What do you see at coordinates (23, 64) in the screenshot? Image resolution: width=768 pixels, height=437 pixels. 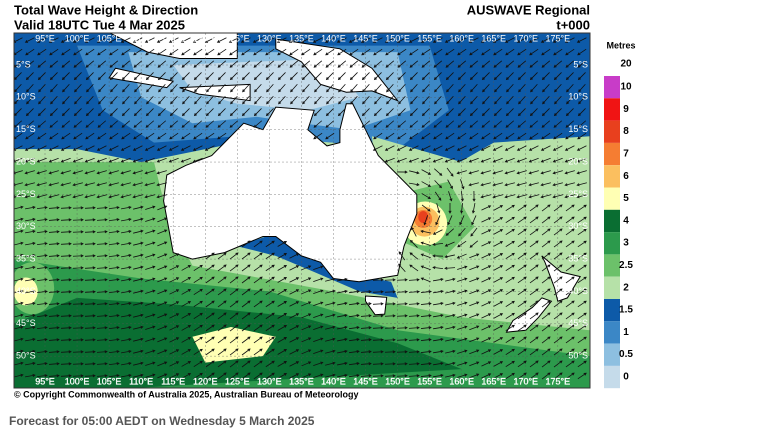 I see `lat-label: 5°S` at bounding box center [23, 64].